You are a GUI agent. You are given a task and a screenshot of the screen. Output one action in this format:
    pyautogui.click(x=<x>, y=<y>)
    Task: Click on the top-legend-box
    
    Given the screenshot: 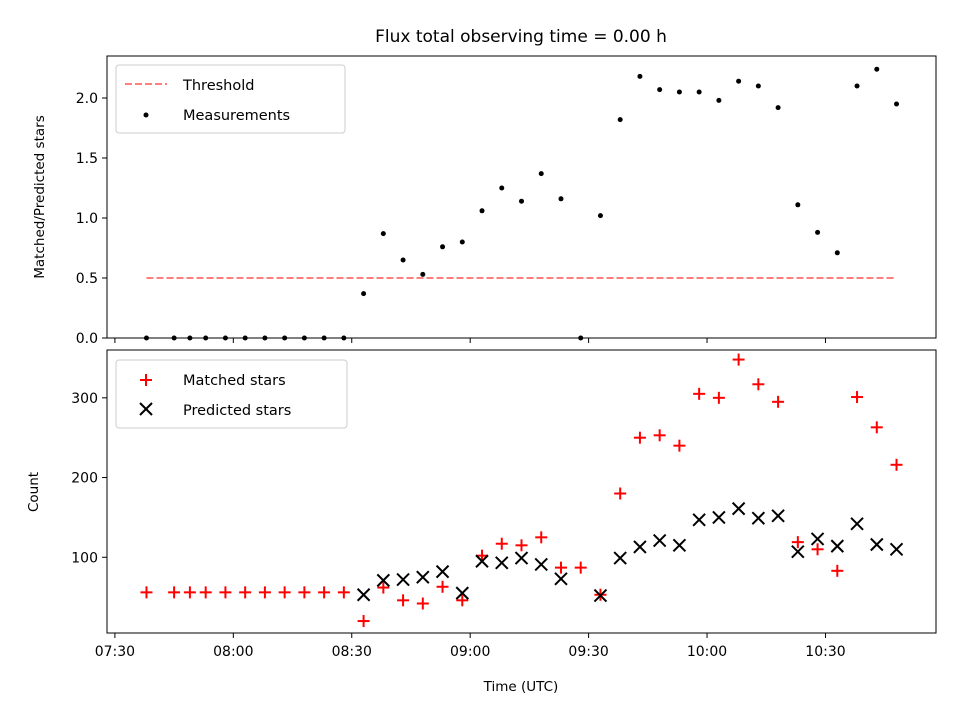 What is the action you would take?
    pyautogui.click(x=230, y=99)
    